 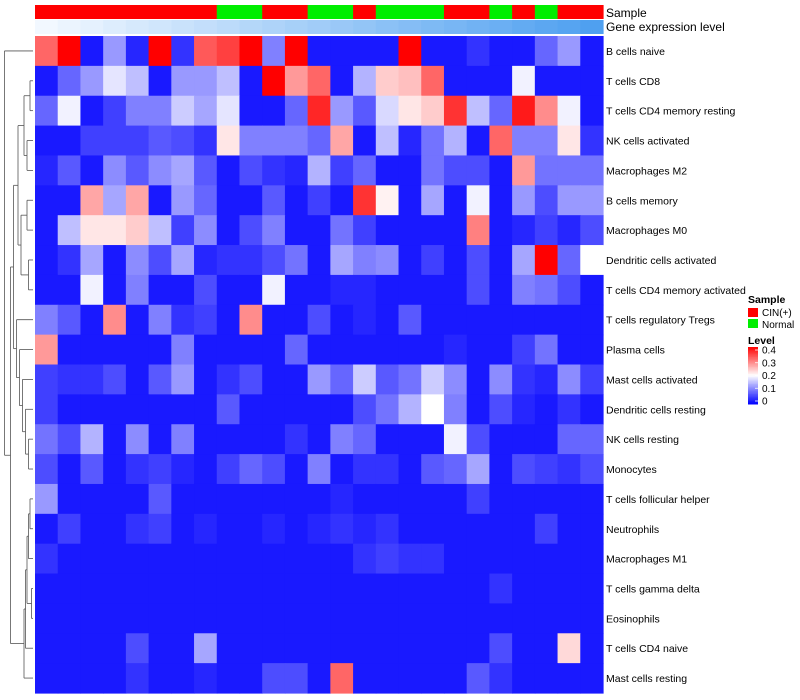 I want to click on legend-label-normal: Normal, so click(x=778, y=325).